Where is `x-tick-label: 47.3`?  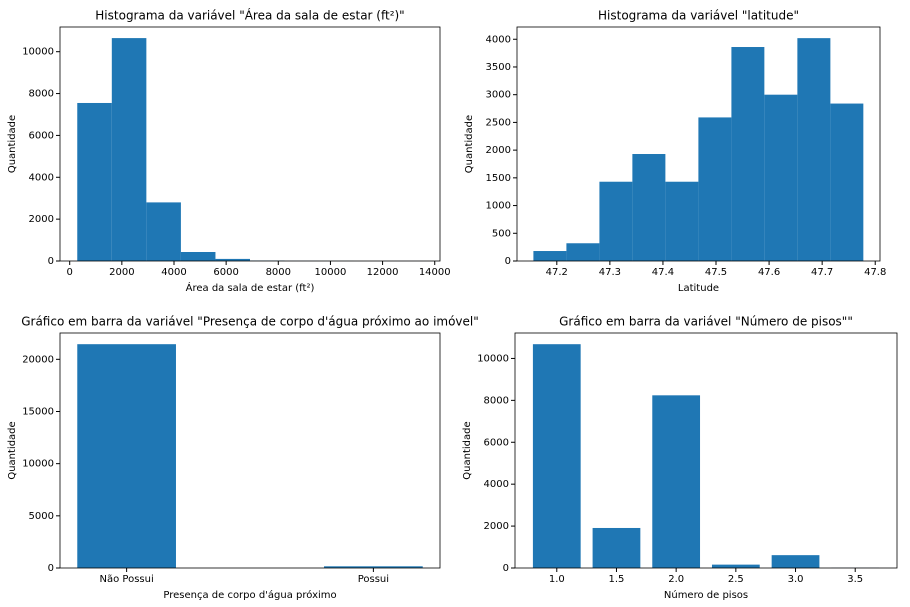
x-tick-label: 47.3 is located at coordinates (610, 272).